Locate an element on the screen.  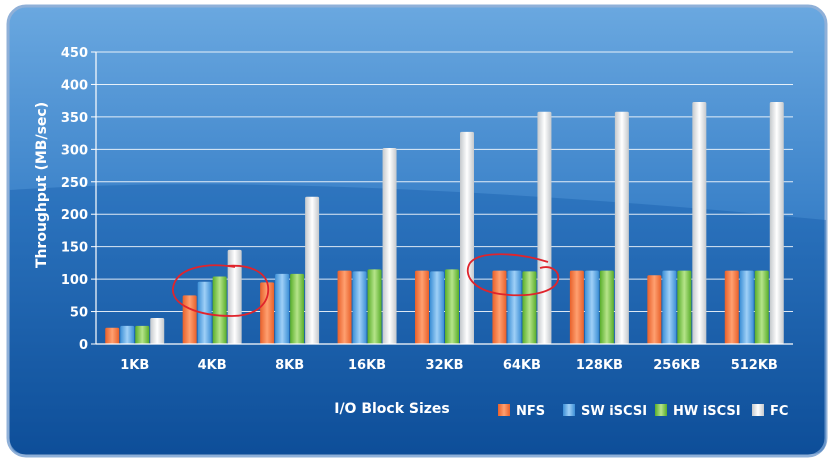
y-tick-label: 400 is located at coordinates (74, 85).